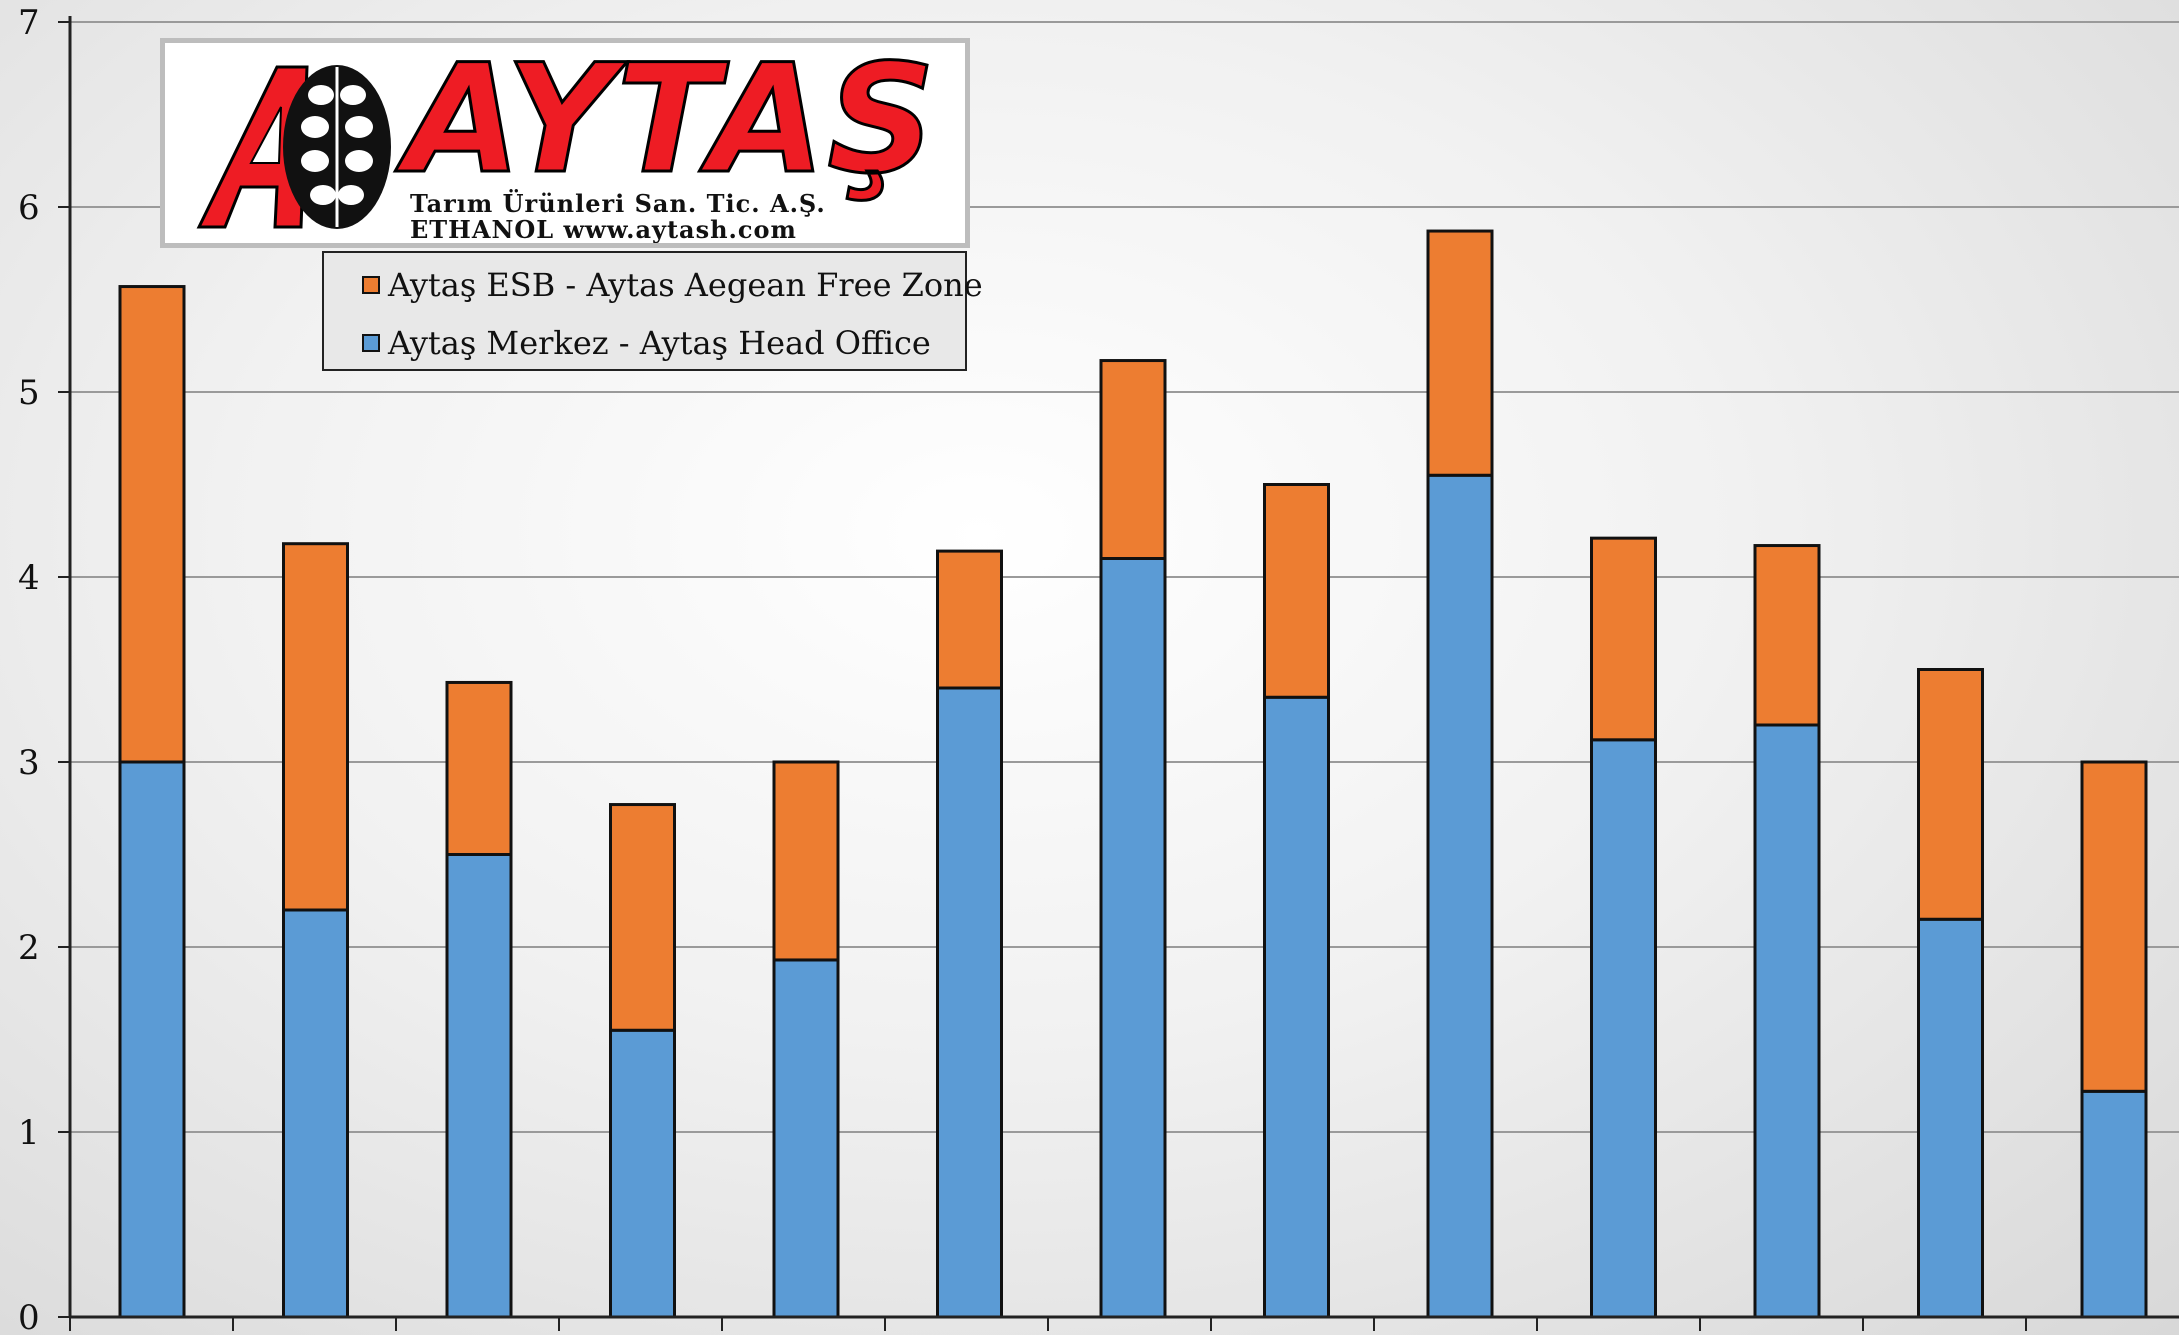 The height and width of the screenshot is (1335, 2179). I want to click on y-tick-label: 4, so click(29, 578).